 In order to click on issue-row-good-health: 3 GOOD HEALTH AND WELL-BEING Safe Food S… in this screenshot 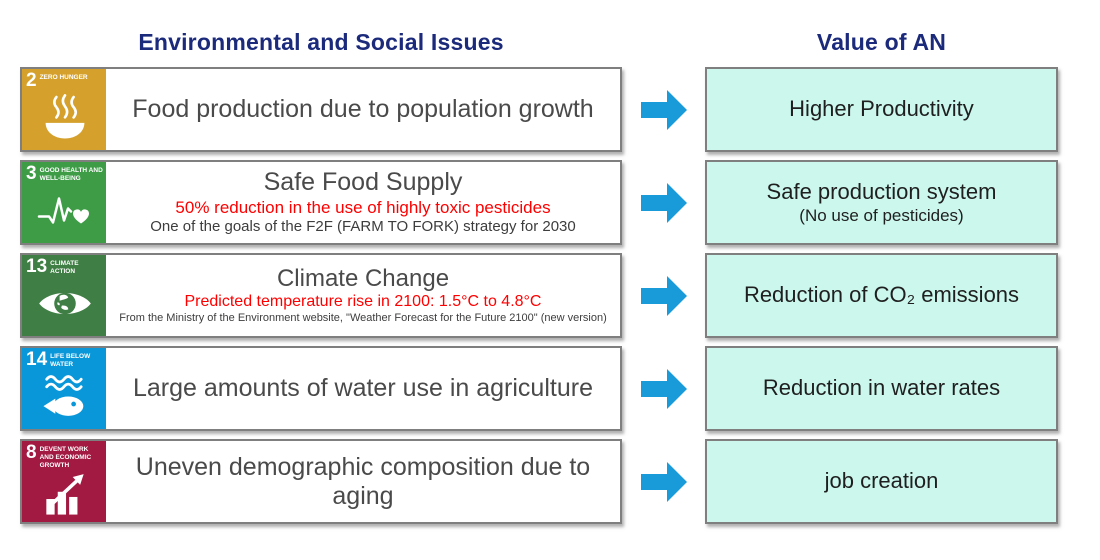, I will do `click(539, 202)`.